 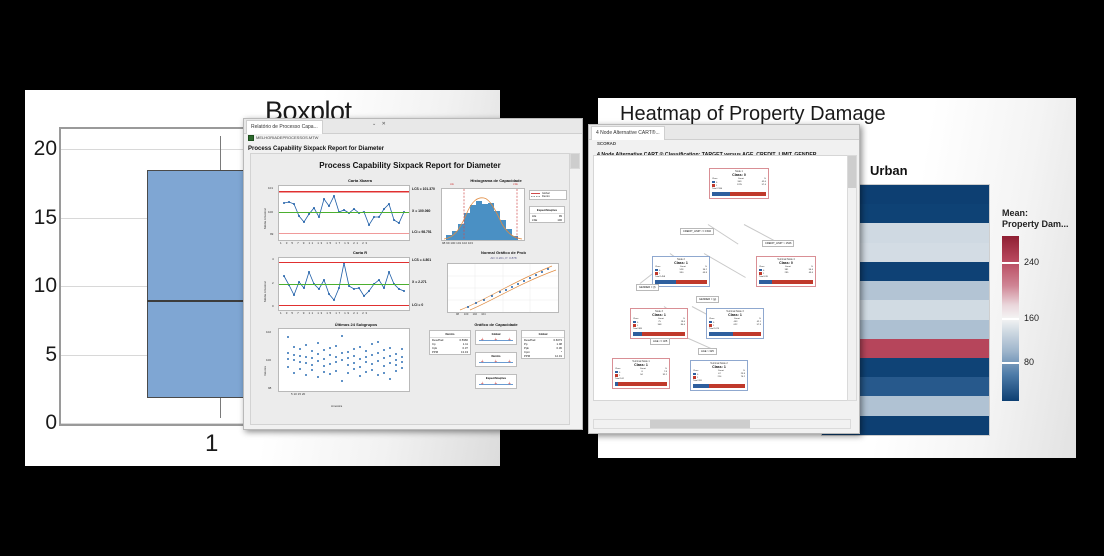 What do you see at coordinates (251, 138) in the screenshot?
I see `worksheet-icon` at bounding box center [251, 138].